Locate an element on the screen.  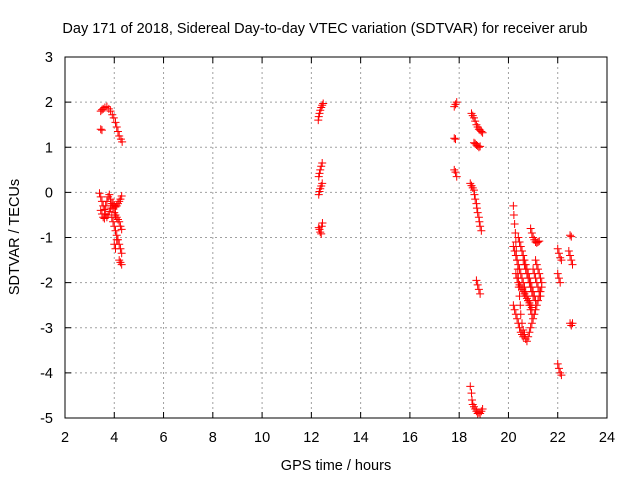
y-tick-label: 3 is located at coordinates (49, 58).